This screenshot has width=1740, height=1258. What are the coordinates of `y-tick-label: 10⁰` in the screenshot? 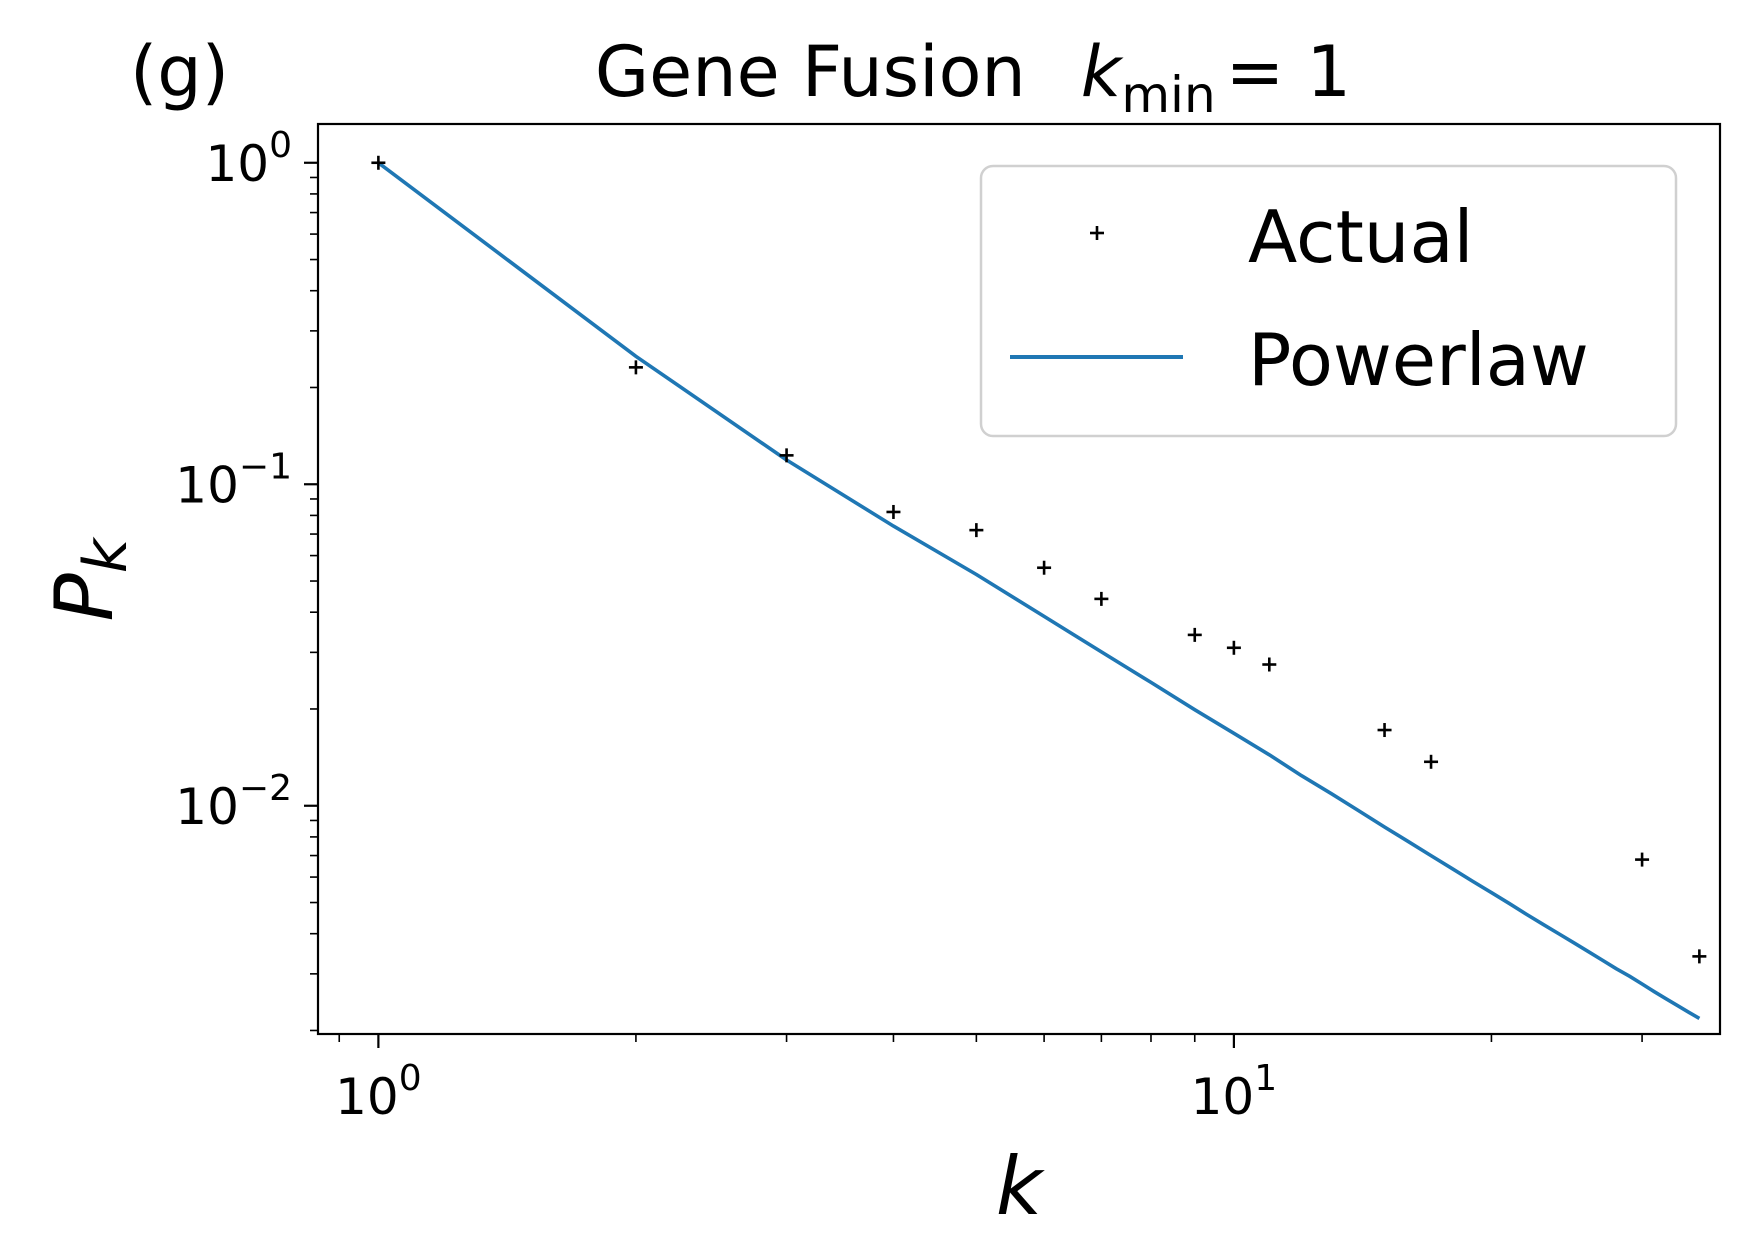 It's located at (248, 159).